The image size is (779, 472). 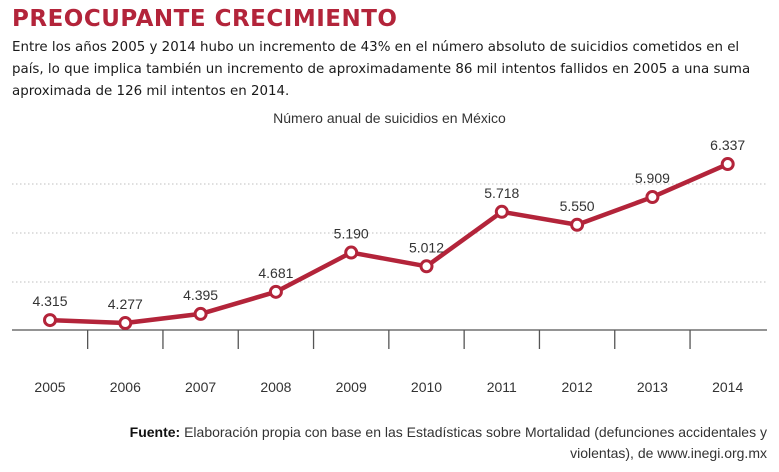 What do you see at coordinates (502, 387) in the screenshot?
I see `x-tick-label: 2011` at bounding box center [502, 387].